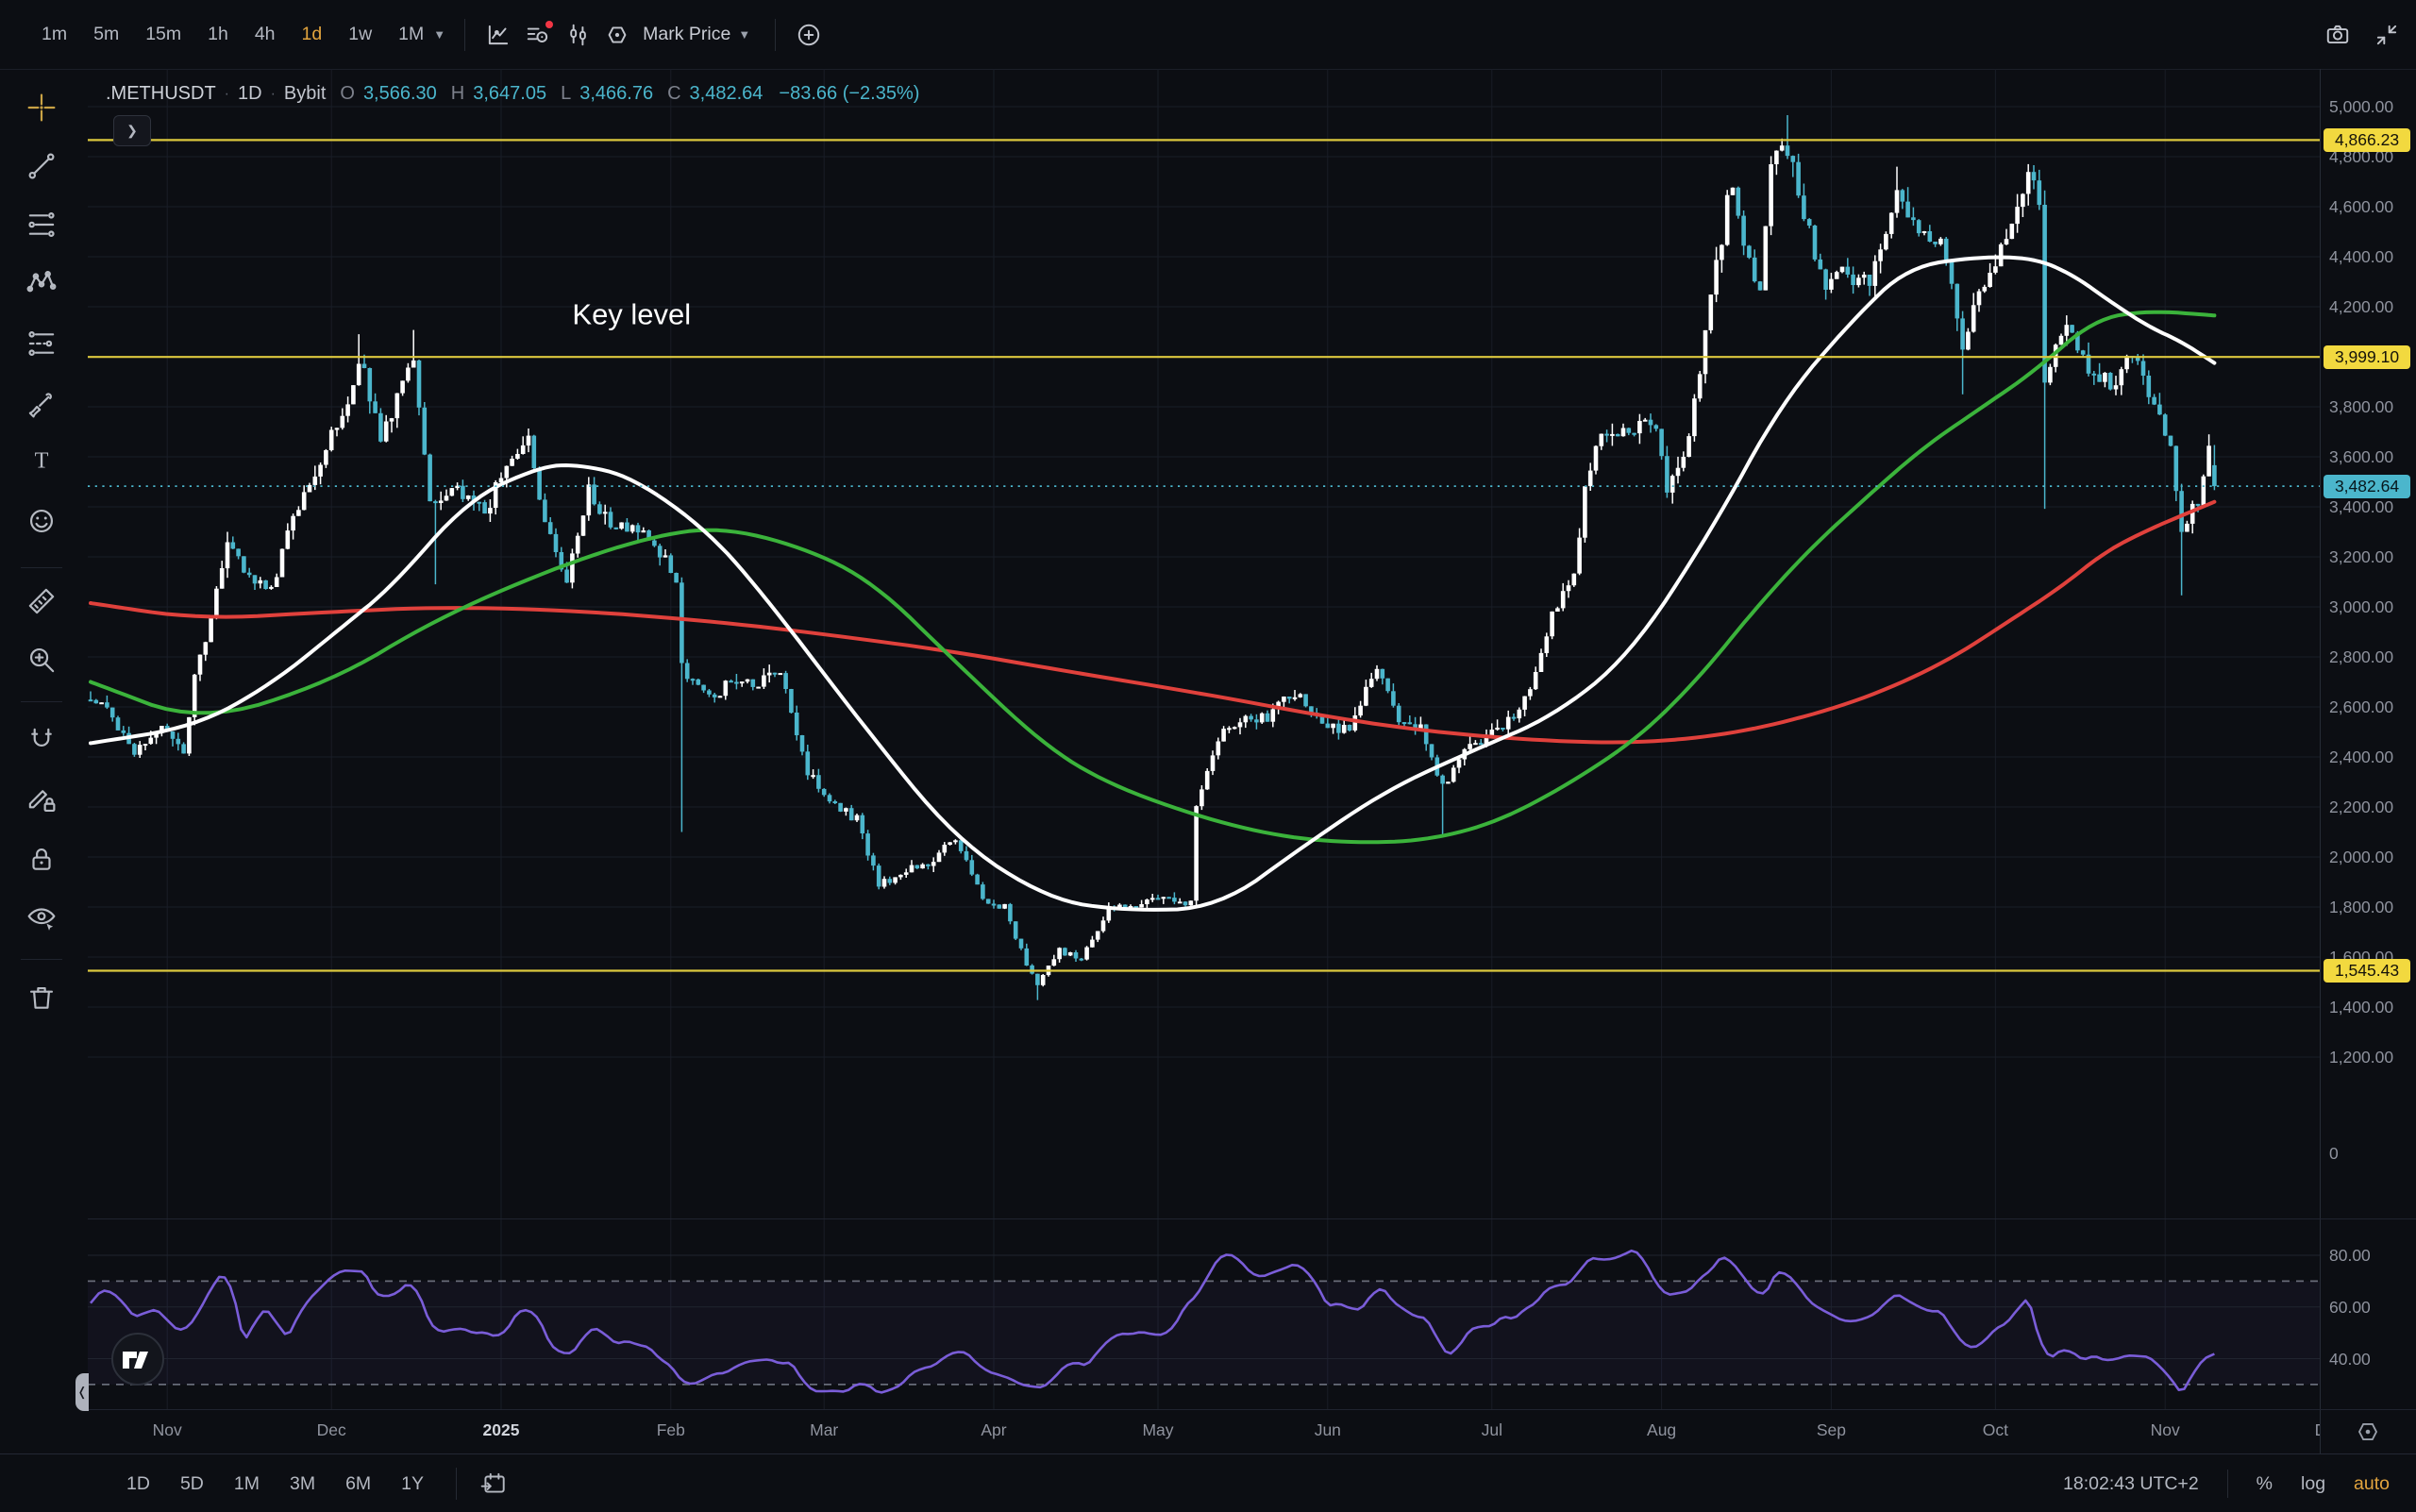 This screenshot has height=1512, width=2416. What do you see at coordinates (305, 93) in the screenshot?
I see `legend-exchange: Bybit` at bounding box center [305, 93].